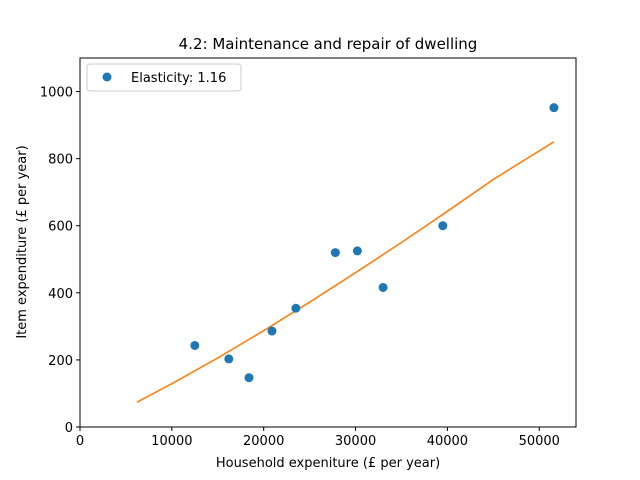 Image resolution: width=640 pixels, height=480 pixels. What do you see at coordinates (60, 160) in the screenshot?
I see `y-tick-label: 800` at bounding box center [60, 160].